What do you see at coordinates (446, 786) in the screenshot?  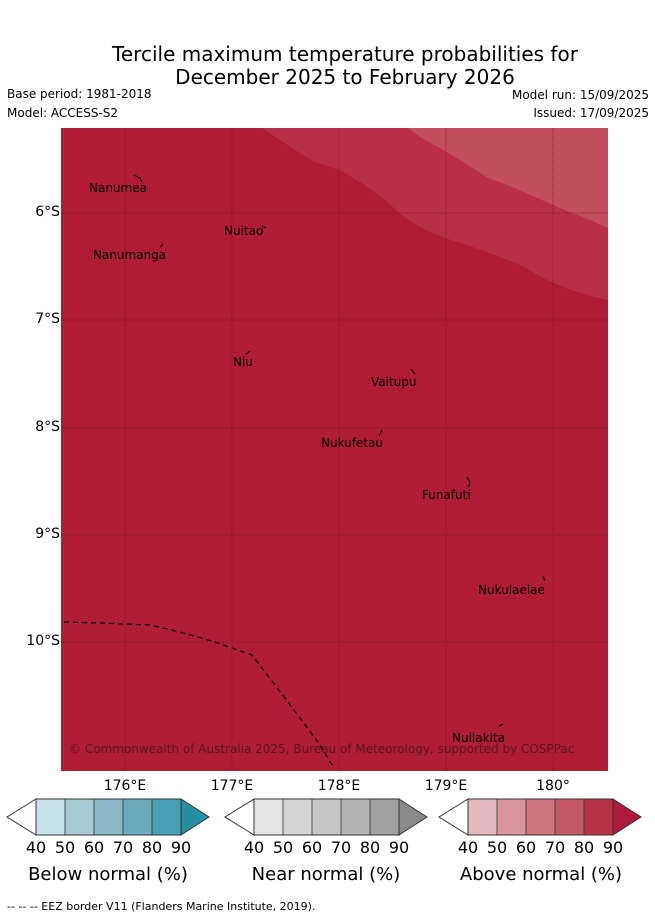 I see `lon-label-179e: 179°E` at bounding box center [446, 786].